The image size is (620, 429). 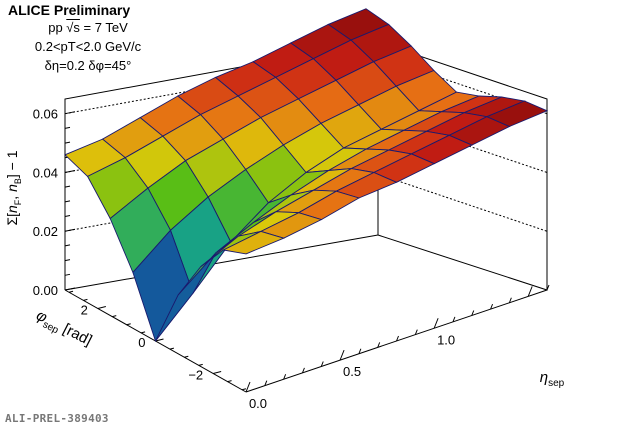 What do you see at coordinates (13, 187) in the screenshot?
I see `z-axis-title: Σ[nF, nB] − 1` at bounding box center [13, 187].